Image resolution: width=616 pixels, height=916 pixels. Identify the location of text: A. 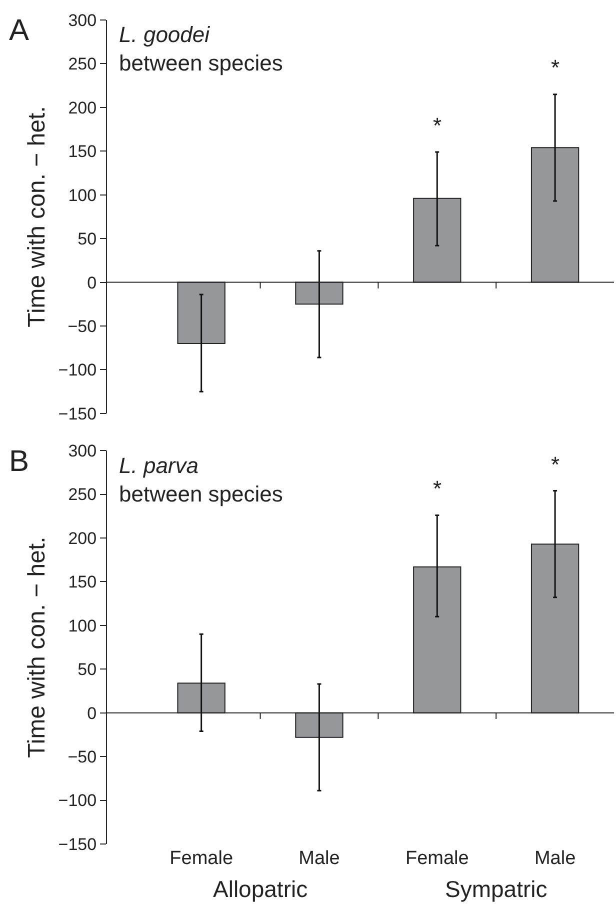
(19, 30).